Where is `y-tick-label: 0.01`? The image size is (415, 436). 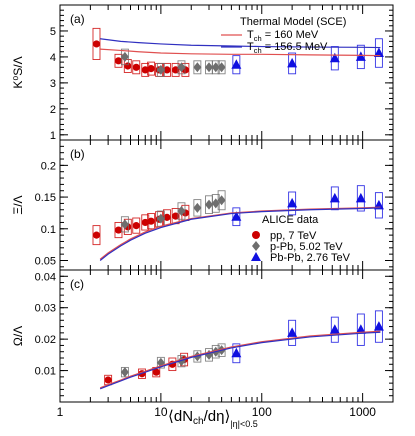 y-tick-label: 0.01 is located at coordinates (45, 372).